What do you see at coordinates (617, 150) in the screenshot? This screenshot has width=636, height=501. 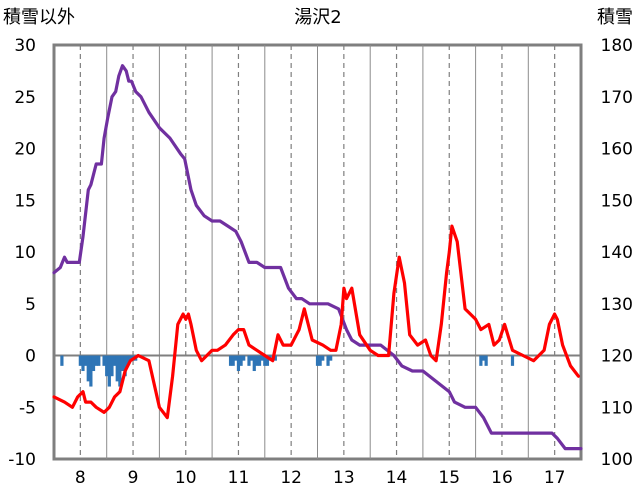 I see `y-right-tick-label: 160` at bounding box center [617, 150].